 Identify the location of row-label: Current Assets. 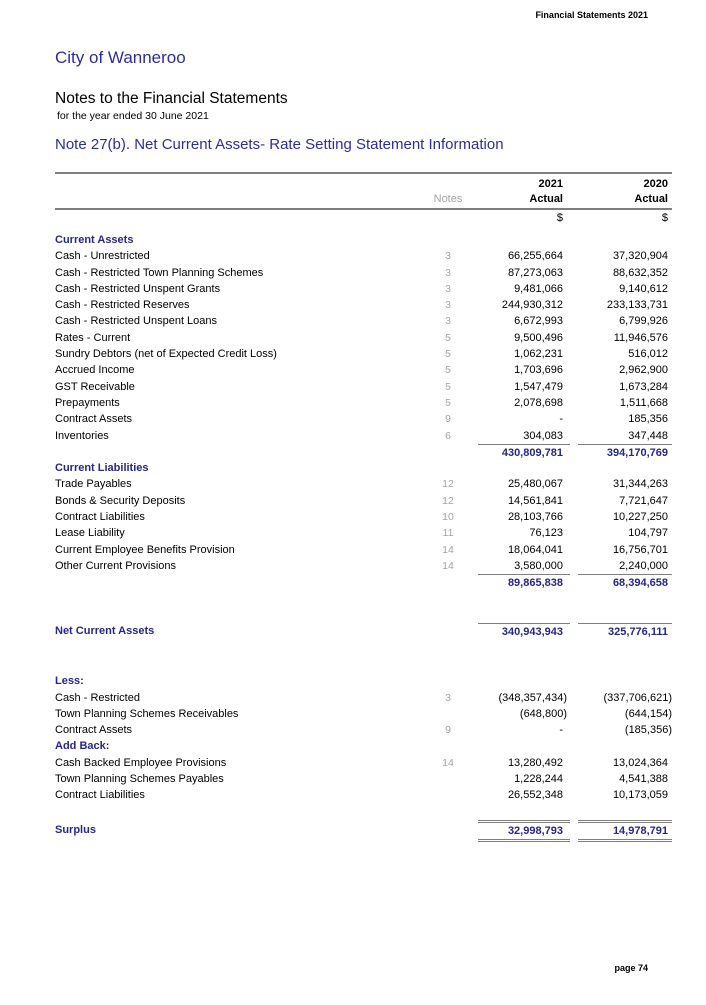
(94, 240).